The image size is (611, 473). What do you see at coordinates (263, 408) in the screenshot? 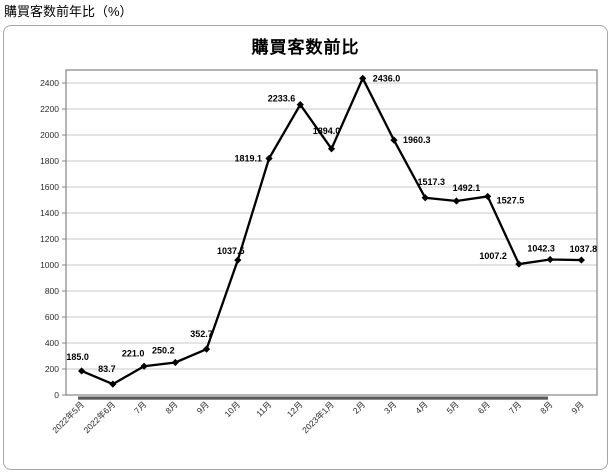
I see `x-axis-label: 11月` at bounding box center [263, 408].